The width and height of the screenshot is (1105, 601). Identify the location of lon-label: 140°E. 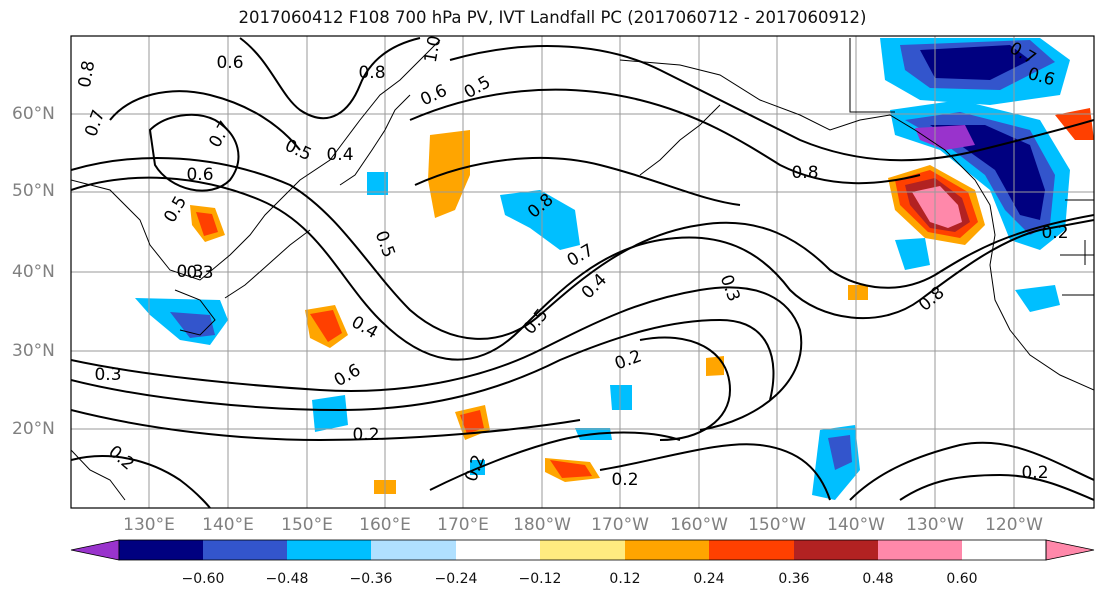
(228, 525).